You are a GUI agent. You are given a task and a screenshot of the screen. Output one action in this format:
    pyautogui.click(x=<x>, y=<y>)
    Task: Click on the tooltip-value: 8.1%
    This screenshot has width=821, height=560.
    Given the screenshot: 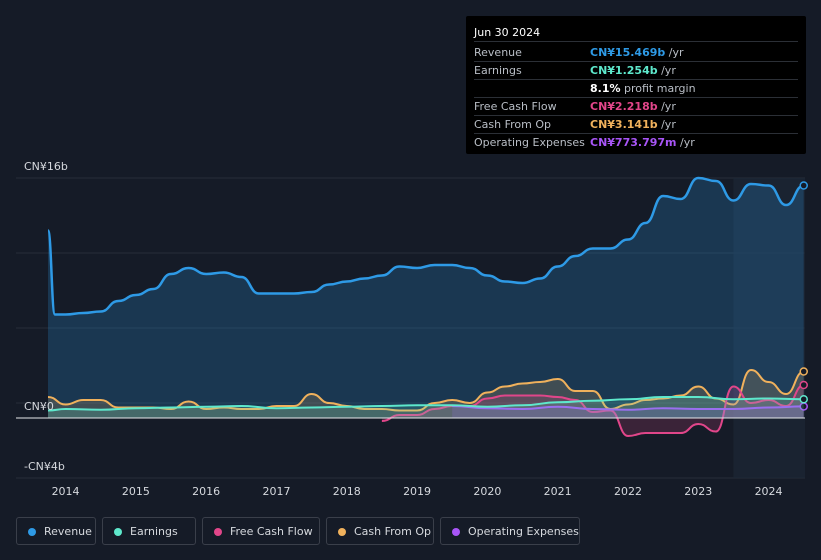 What is the action you would take?
    pyautogui.click(x=605, y=88)
    